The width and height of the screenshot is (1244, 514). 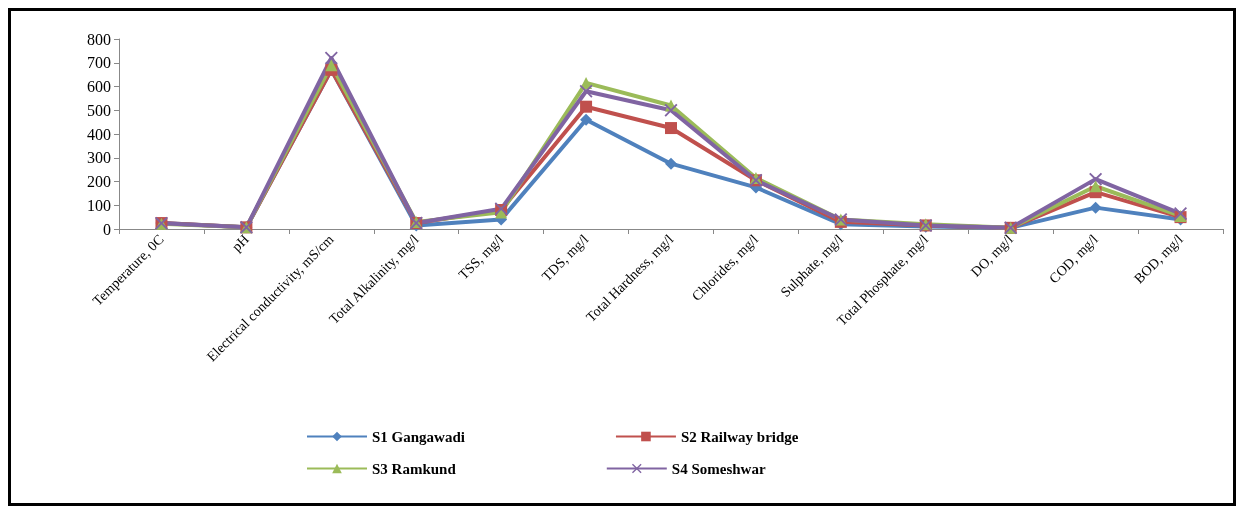 What do you see at coordinates (99, 39) in the screenshot?
I see `y-tick-label: 800` at bounding box center [99, 39].